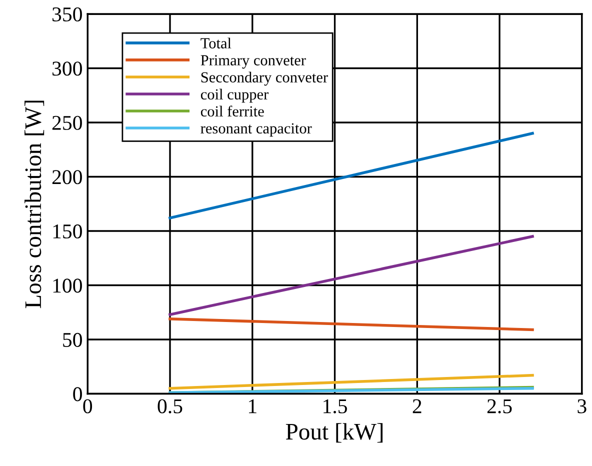  What do you see at coordinates (87, 406) in the screenshot?
I see `x-tick-label: 0` at bounding box center [87, 406].